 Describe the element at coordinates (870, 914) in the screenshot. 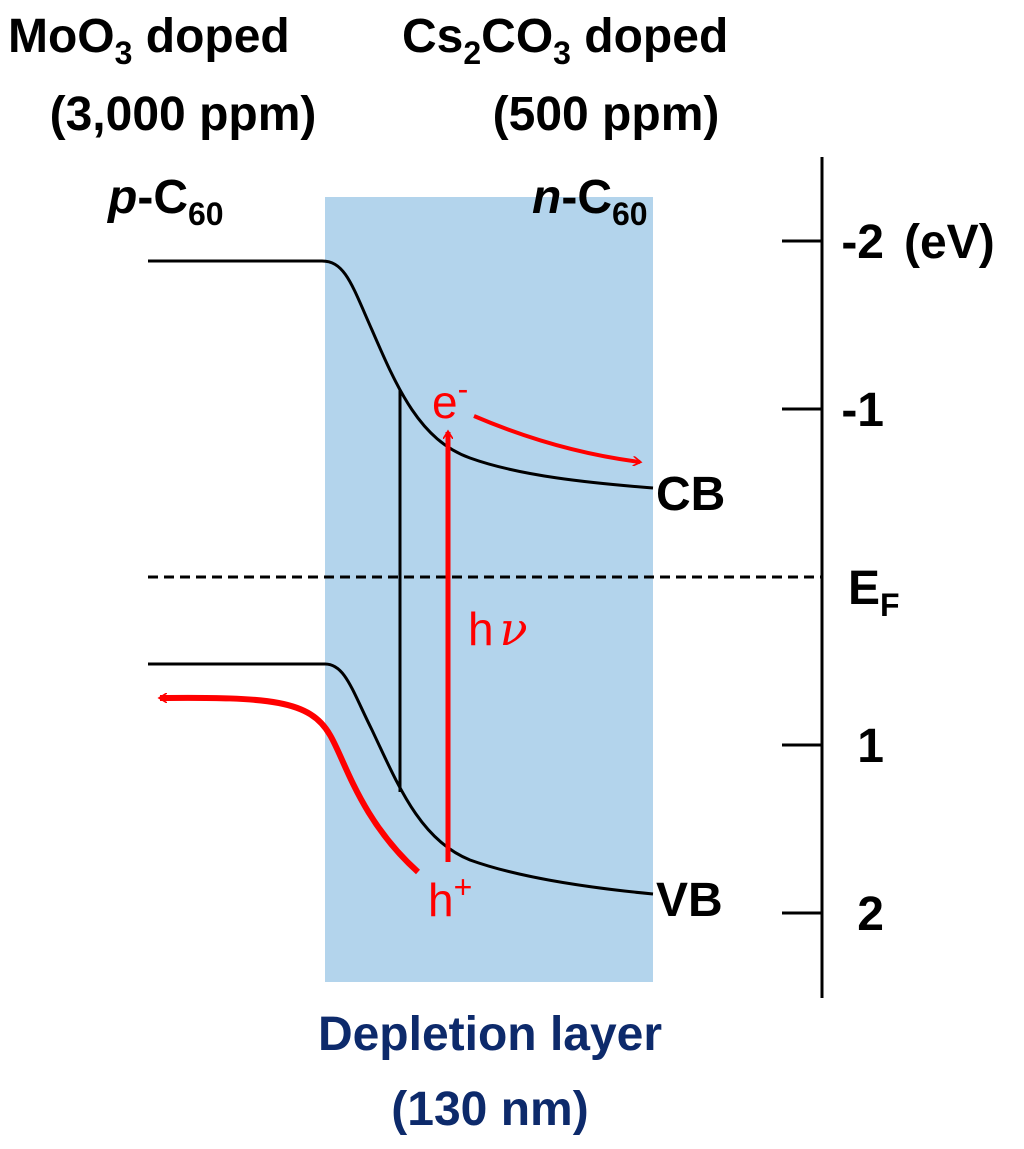

I see `axis-tick-label: 2` at that location.